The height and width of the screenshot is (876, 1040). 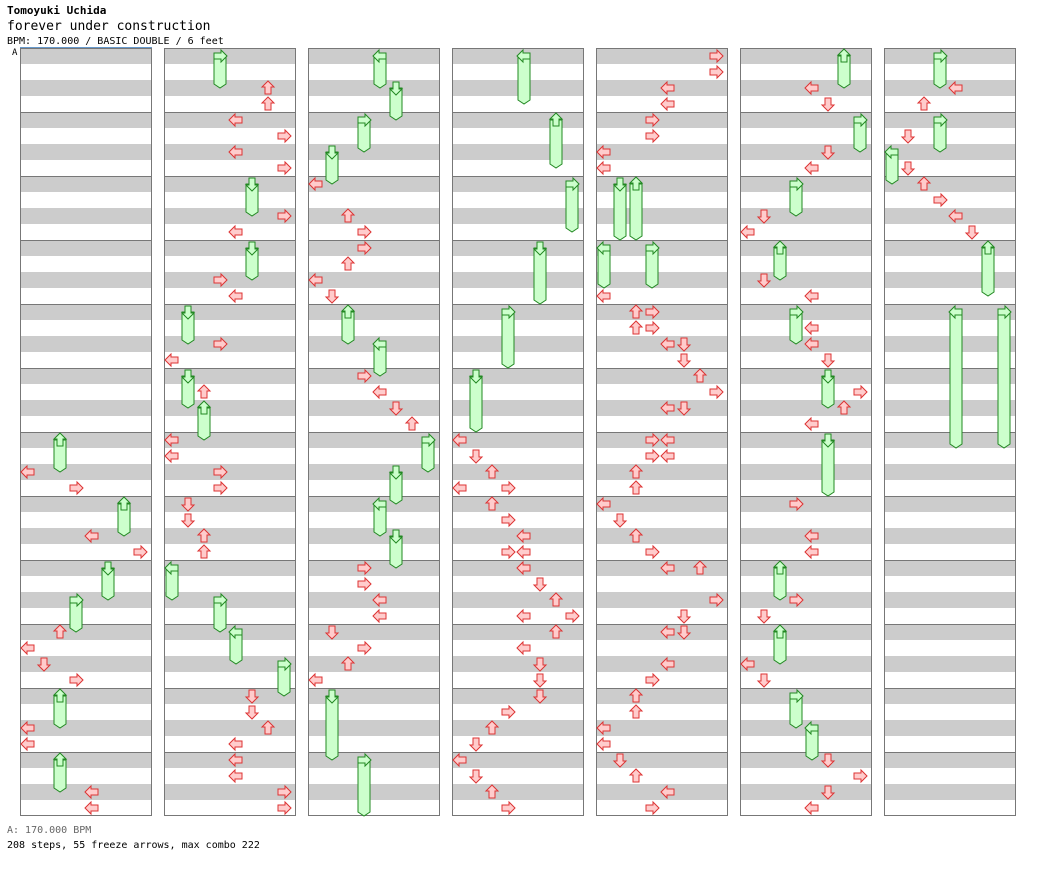 What do you see at coordinates (15, 53) in the screenshot?
I see `bpm-marker-label: A` at bounding box center [15, 53].